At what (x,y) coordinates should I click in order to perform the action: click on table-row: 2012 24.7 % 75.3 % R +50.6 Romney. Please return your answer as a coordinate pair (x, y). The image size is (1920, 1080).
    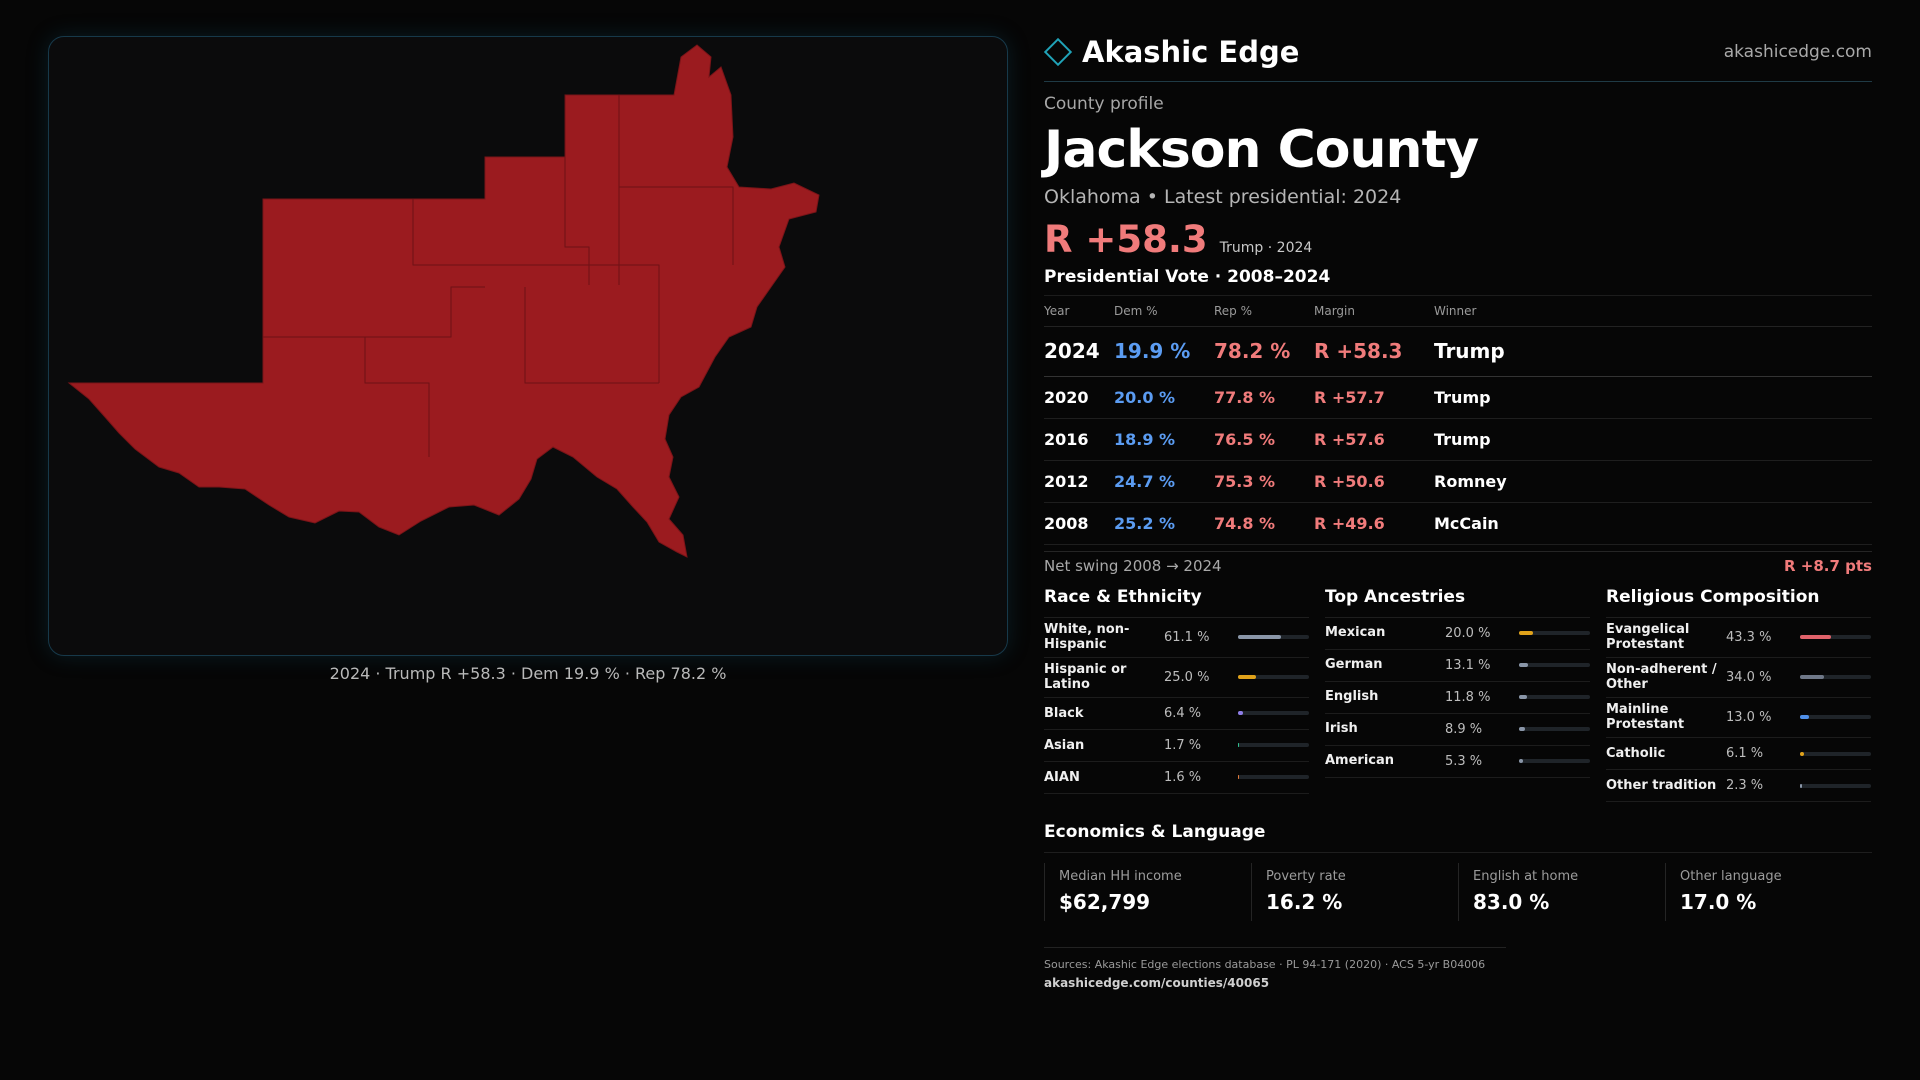
    Looking at the image, I should click on (1458, 481).